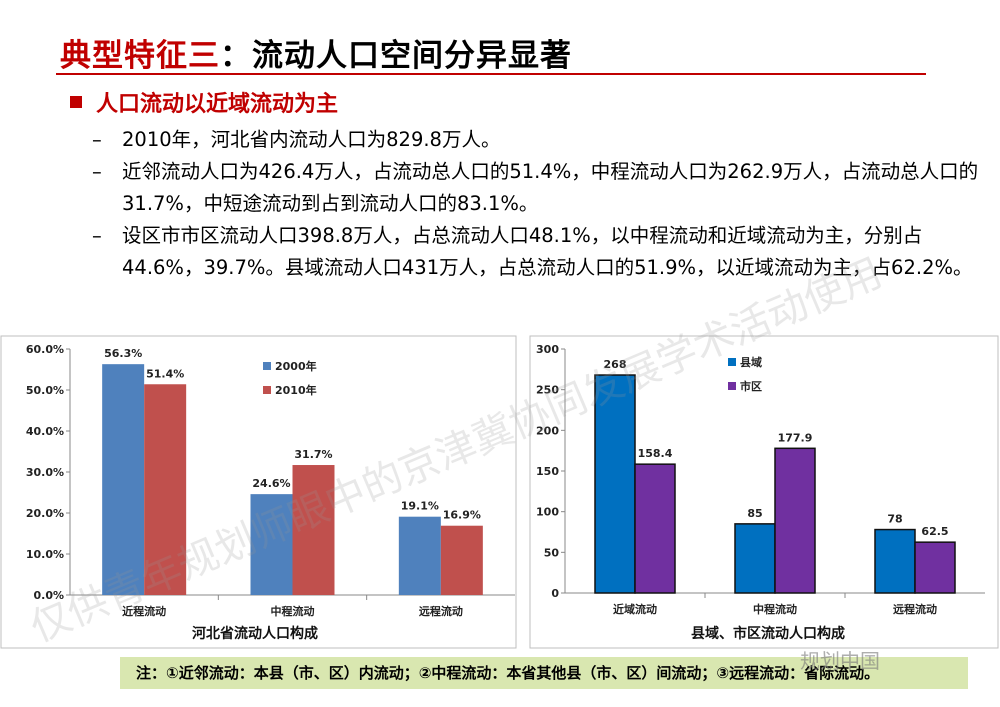 This screenshot has height=707, width=1000. I want to click on chart-title: 河北省流动人口构成, so click(255, 633).